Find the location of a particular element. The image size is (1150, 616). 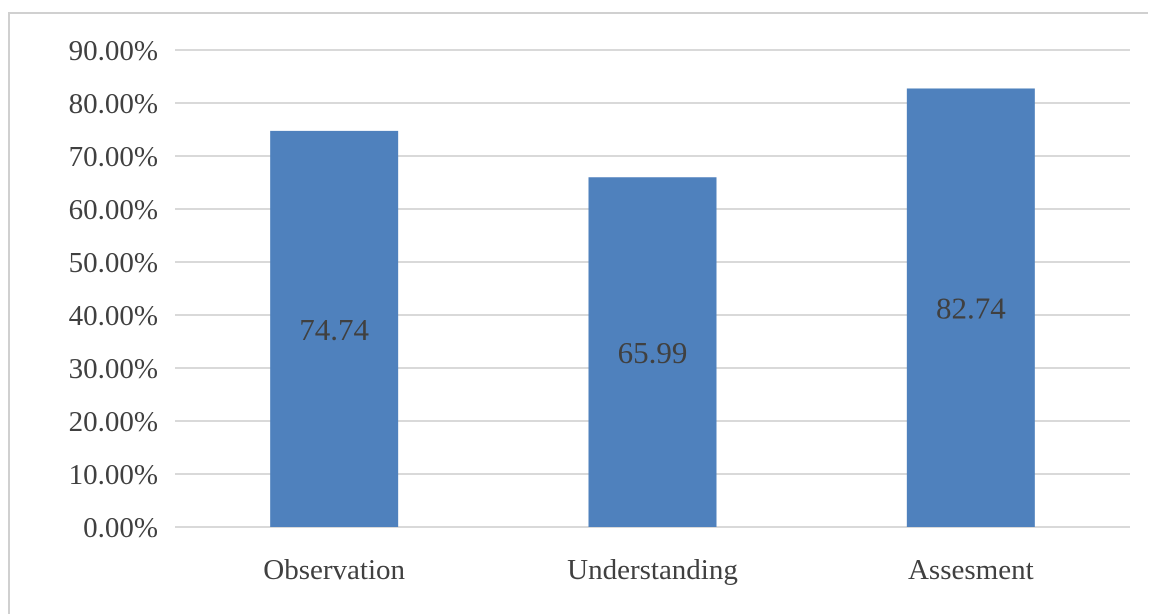

y-tick-label: 30.00% is located at coordinates (113, 369).